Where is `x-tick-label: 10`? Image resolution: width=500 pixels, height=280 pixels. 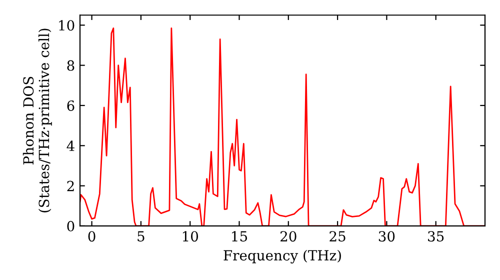
x-tick-label: 10 is located at coordinates (190, 236).